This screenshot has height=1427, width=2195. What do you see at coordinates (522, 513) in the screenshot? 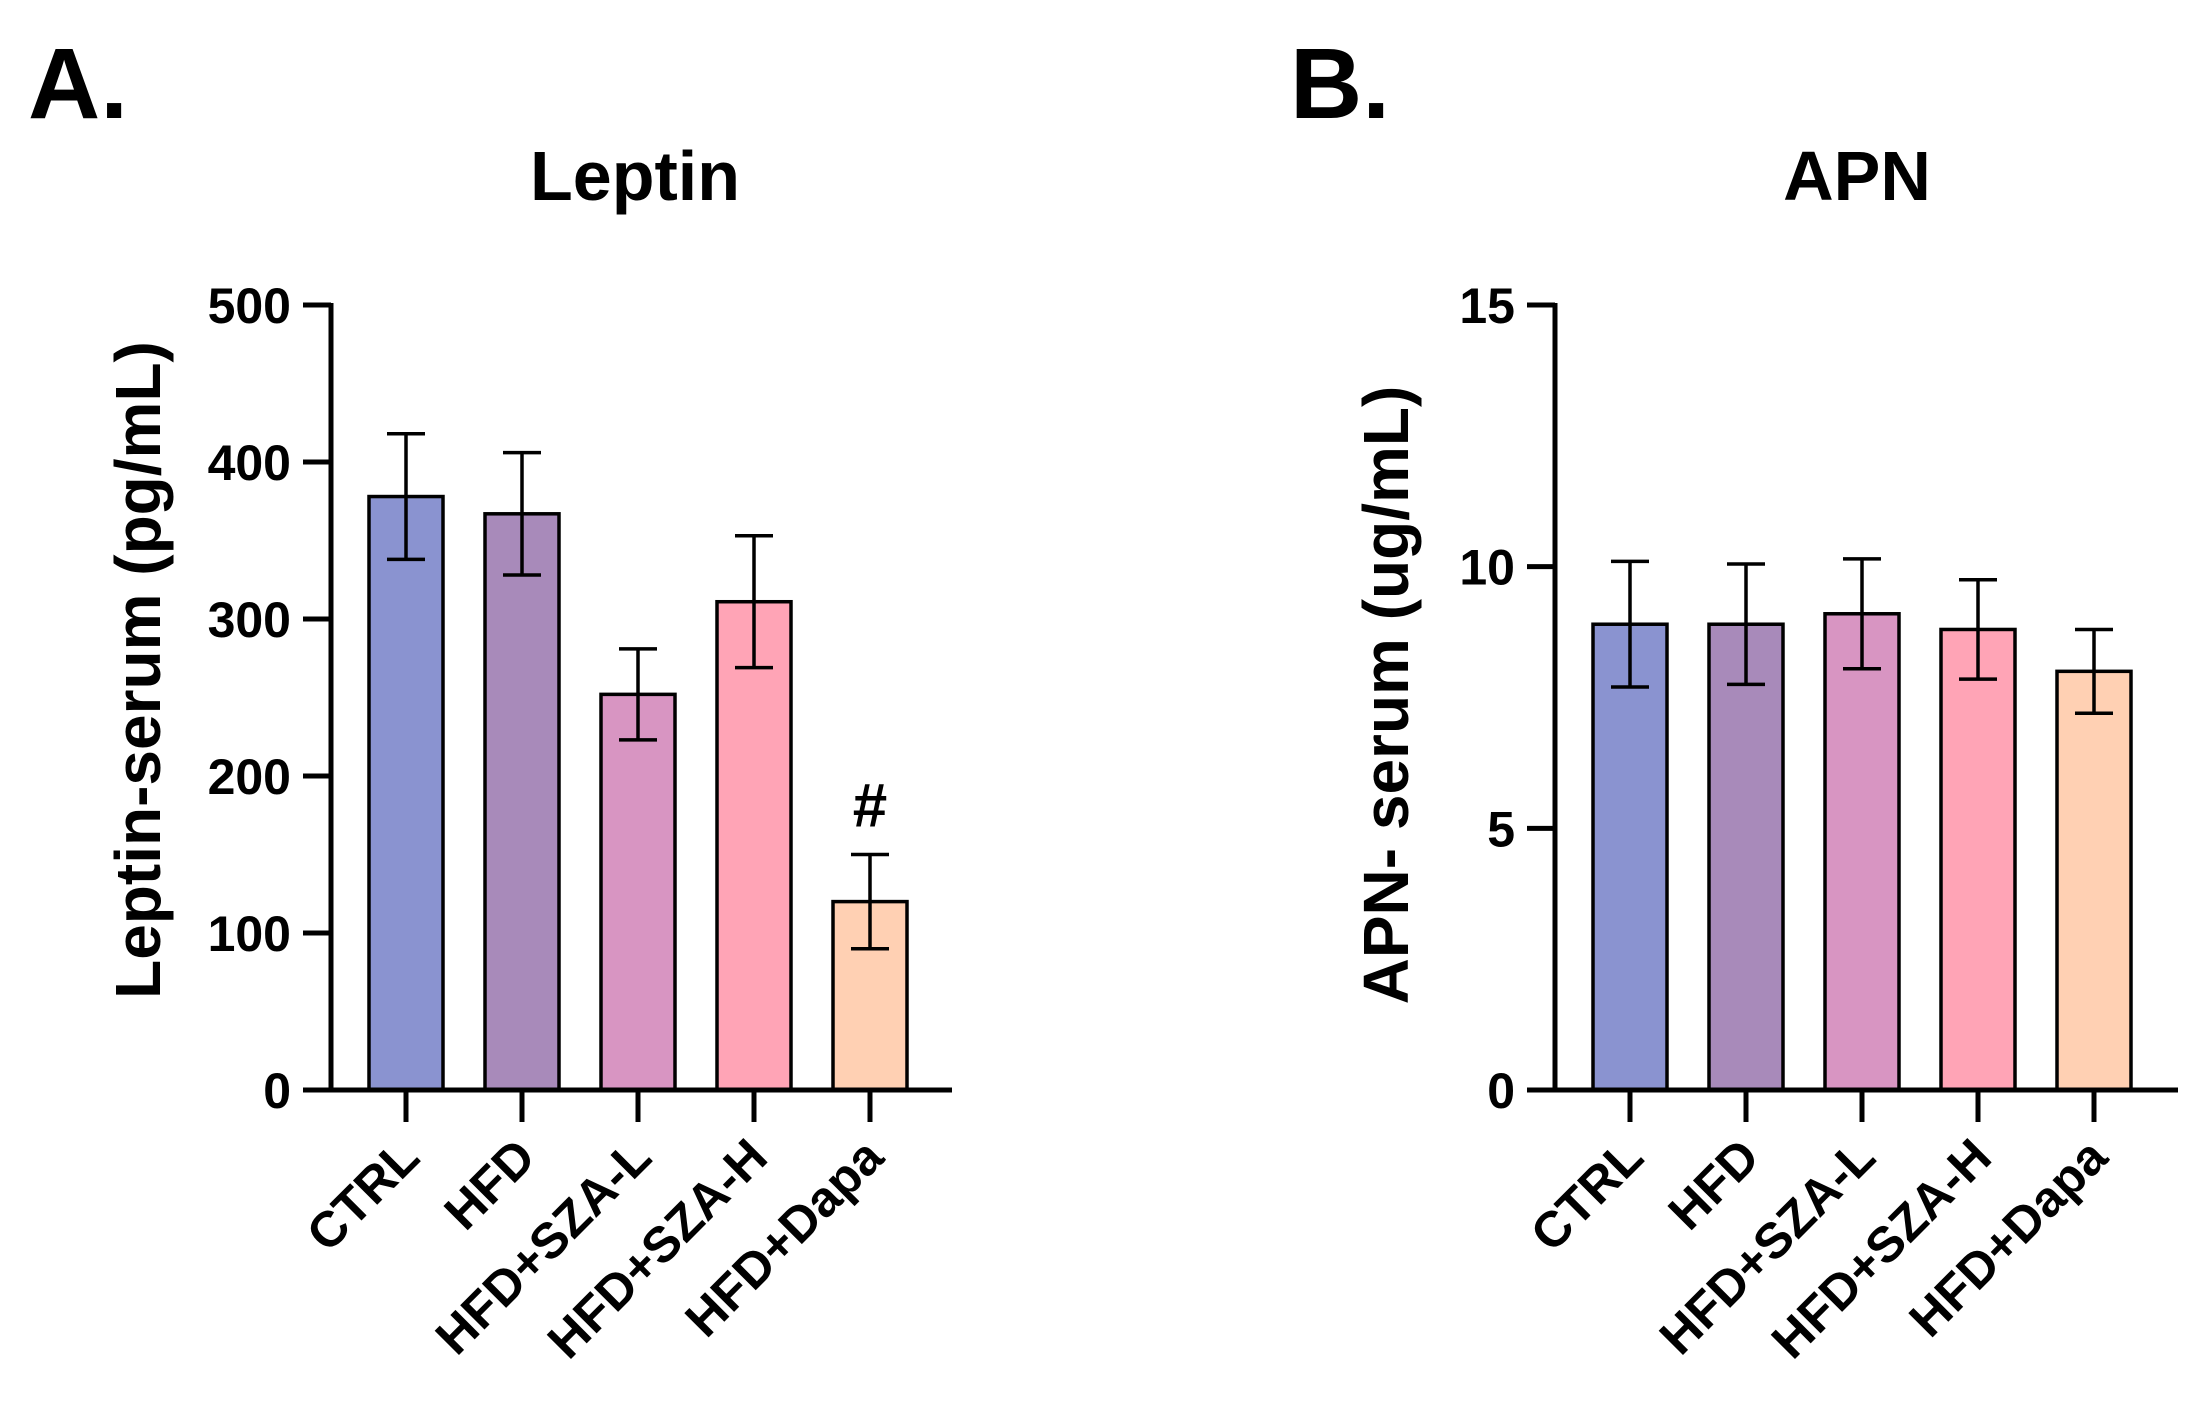
I see `leptin-error-bar-hfd` at bounding box center [522, 513].